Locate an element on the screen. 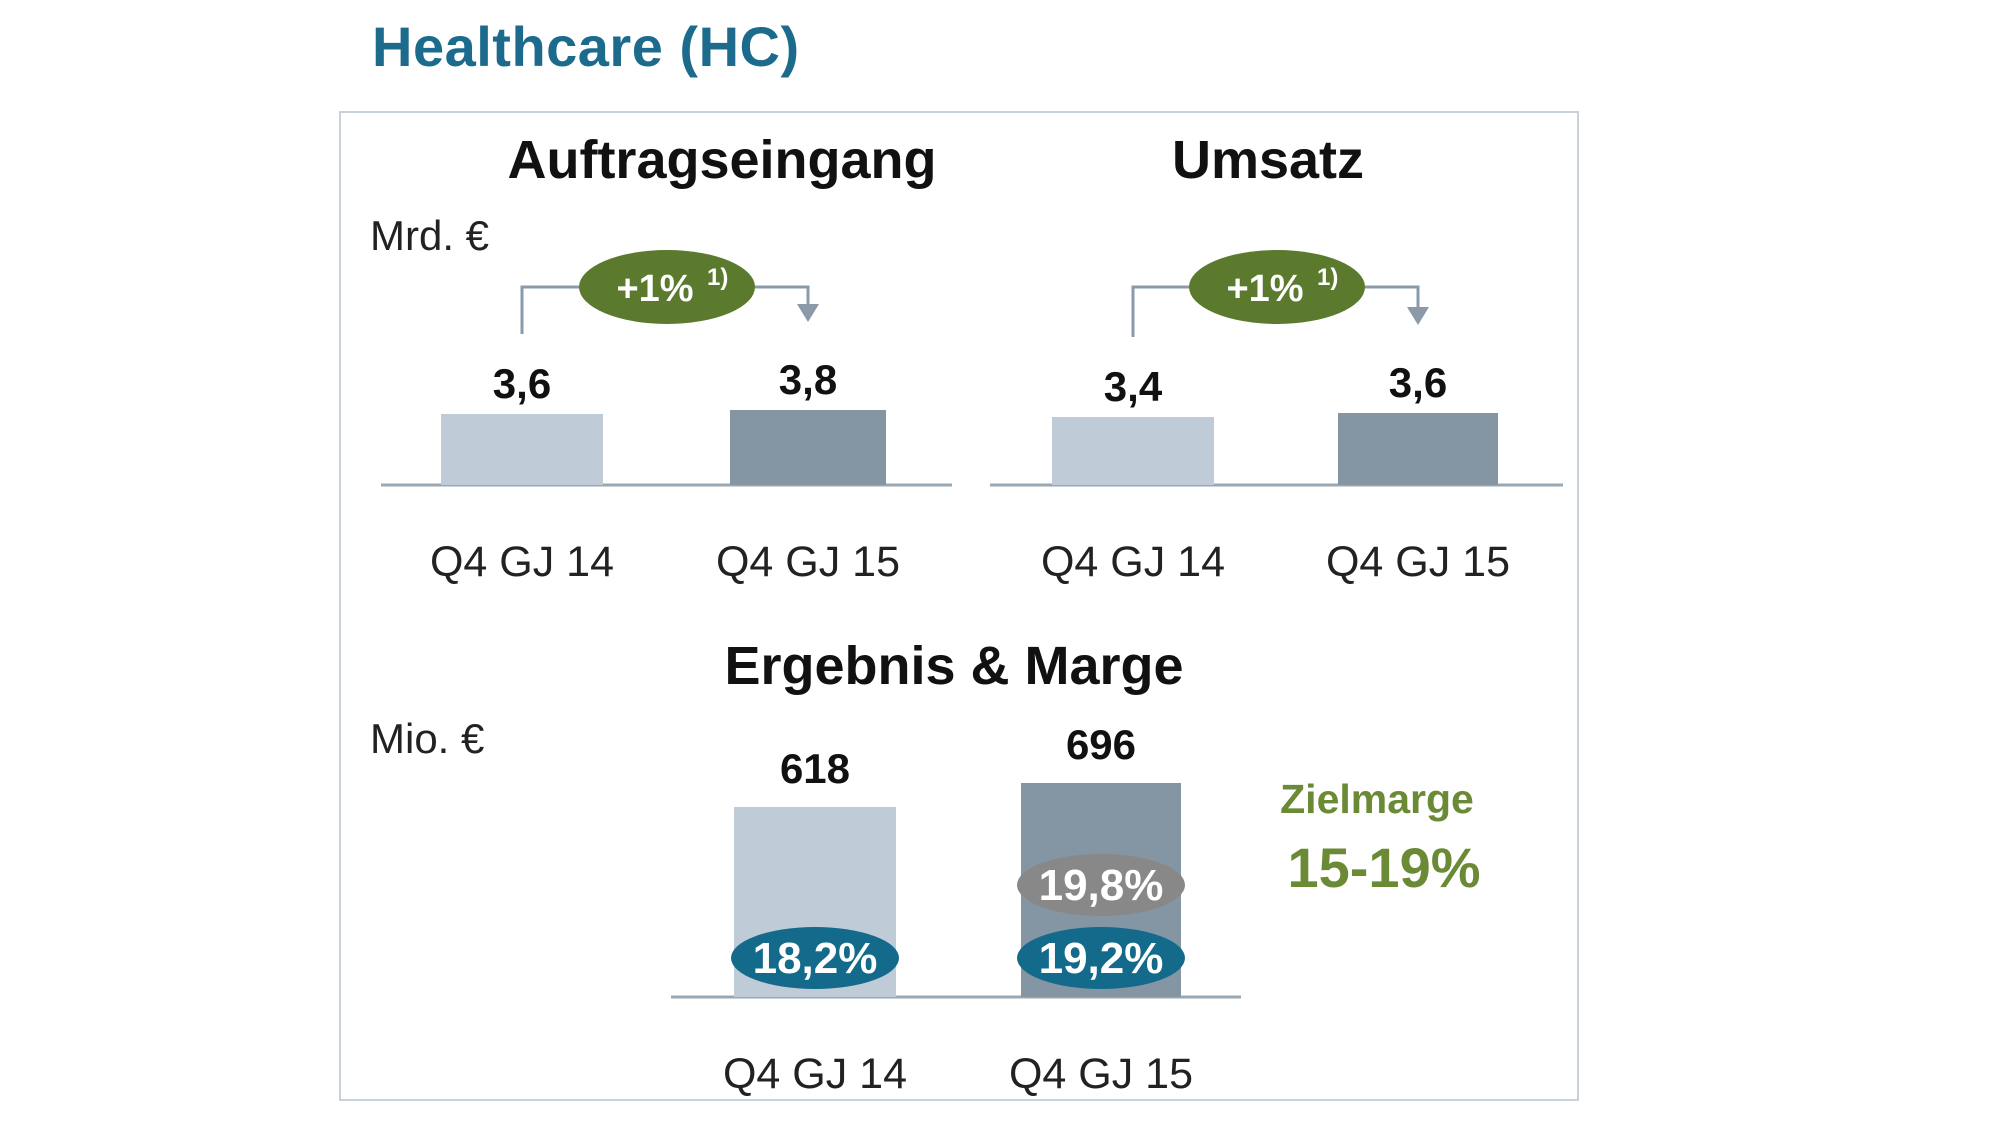 This screenshot has width=2000, height=1124. margin-badge-secondary is located at coordinates (1101, 885).